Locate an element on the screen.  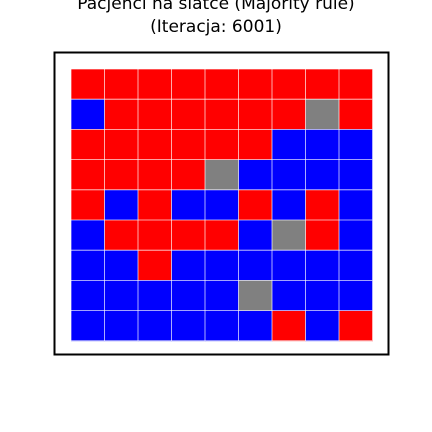
chart-title-line1: Pacjenci na siatce (Majority rule) is located at coordinates (215, 7).